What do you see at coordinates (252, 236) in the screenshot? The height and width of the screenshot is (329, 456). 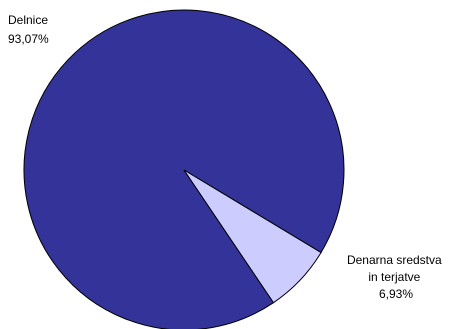 I see `pie-slice-denarna-sredstva` at bounding box center [252, 236].